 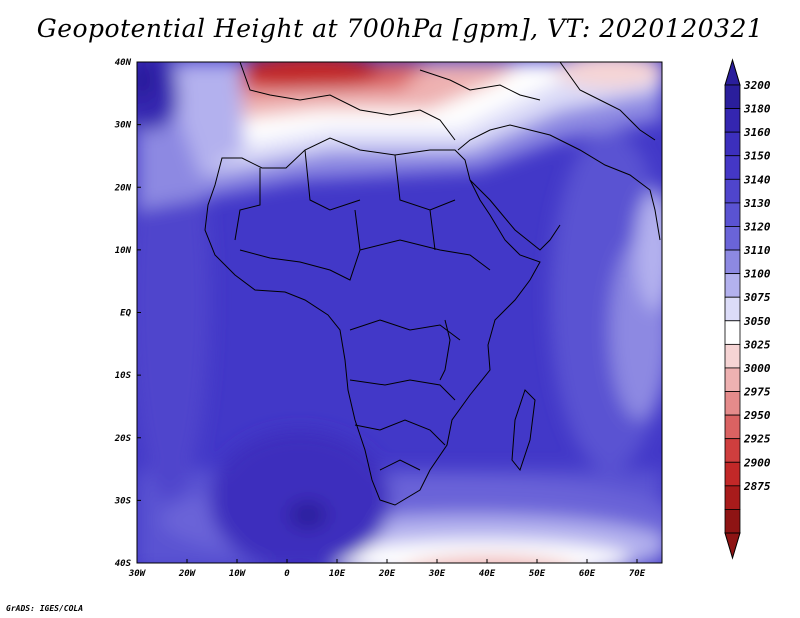 I want to click on lat-tick-label: 20N, so click(x=123, y=188).